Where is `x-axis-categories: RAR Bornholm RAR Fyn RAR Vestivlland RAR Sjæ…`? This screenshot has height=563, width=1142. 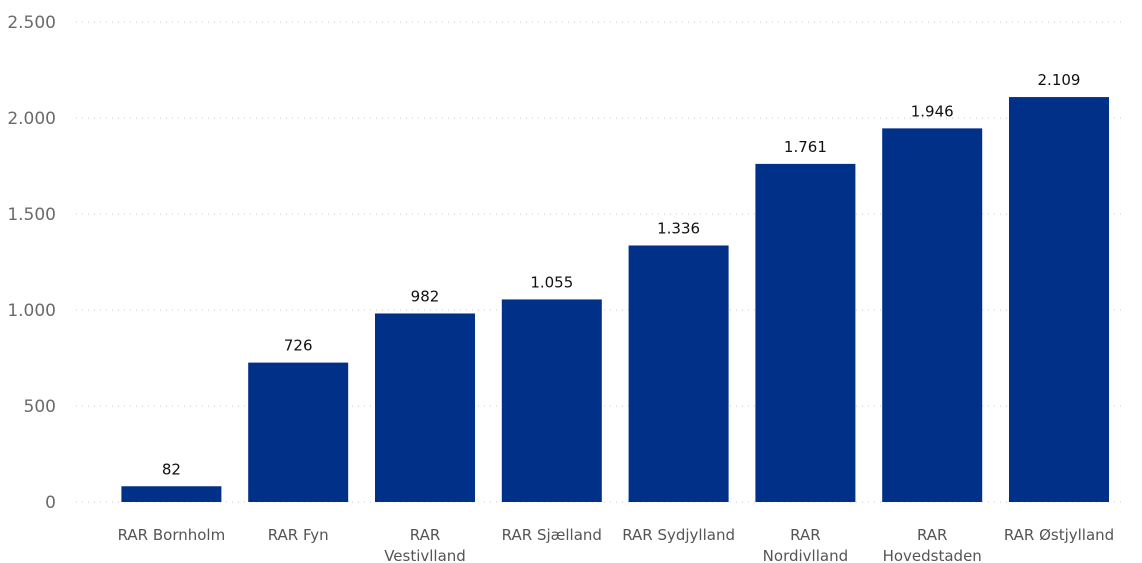
x-axis-categories: RAR Bornholm RAR Fyn RAR Vestivlland RAR Sjæ… is located at coordinates (616, 544).